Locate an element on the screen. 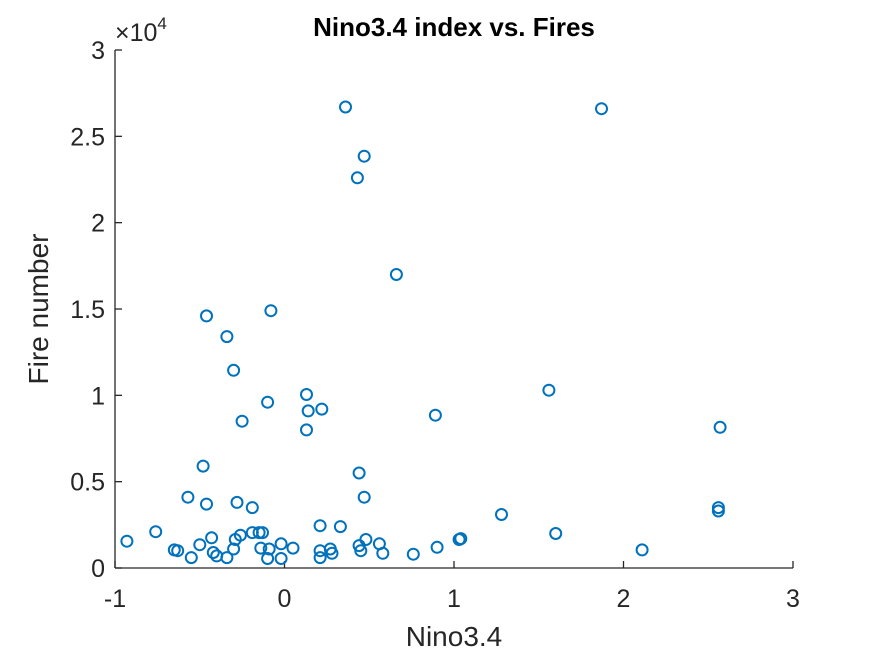 The height and width of the screenshot is (656, 875). y-tick-label: 0 is located at coordinates (98, 569).